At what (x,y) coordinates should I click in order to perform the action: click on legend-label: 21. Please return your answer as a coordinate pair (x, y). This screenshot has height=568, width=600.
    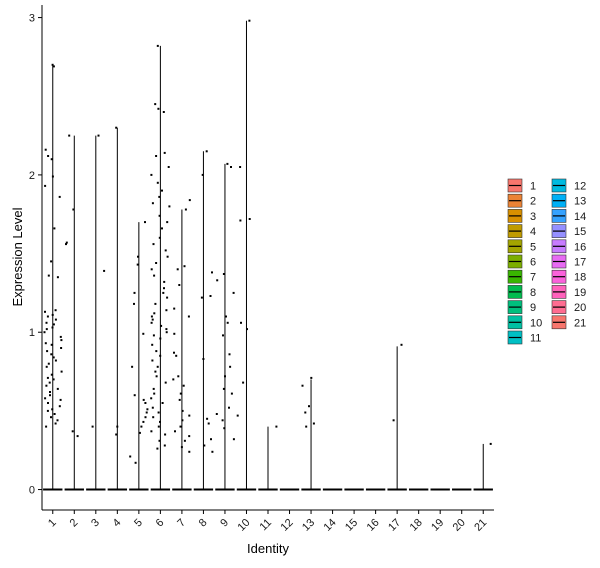
    Looking at the image, I should click on (580, 323).